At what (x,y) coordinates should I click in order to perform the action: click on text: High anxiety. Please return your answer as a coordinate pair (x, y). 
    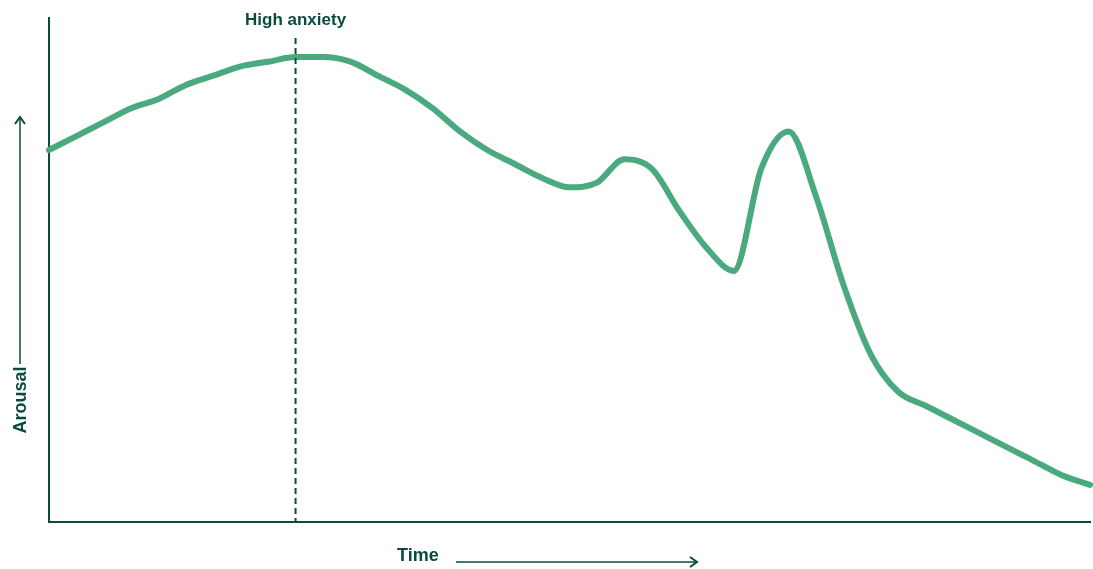
    Looking at the image, I should click on (296, 19).